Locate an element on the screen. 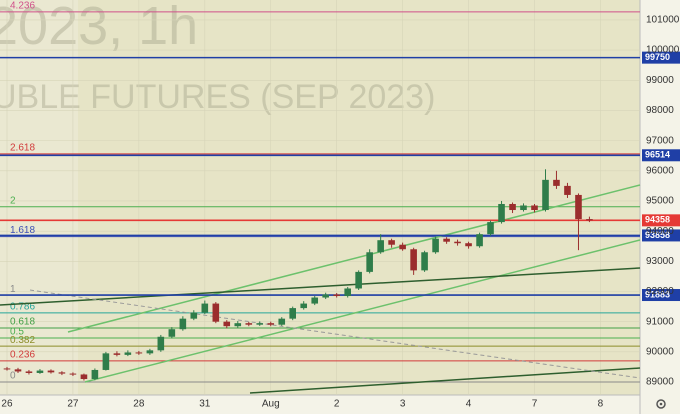 This screenshot has height=414, width=680. y-tick-label: 96000 is located at coordinates (660, 170).